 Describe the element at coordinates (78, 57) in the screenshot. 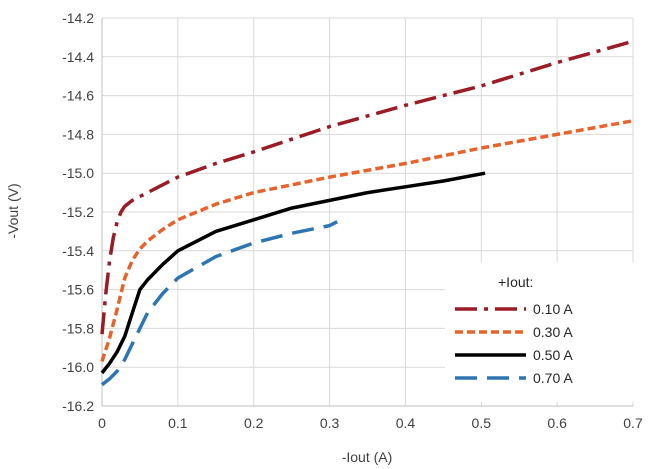

I see `y-tick-label: -14.4` at that location.